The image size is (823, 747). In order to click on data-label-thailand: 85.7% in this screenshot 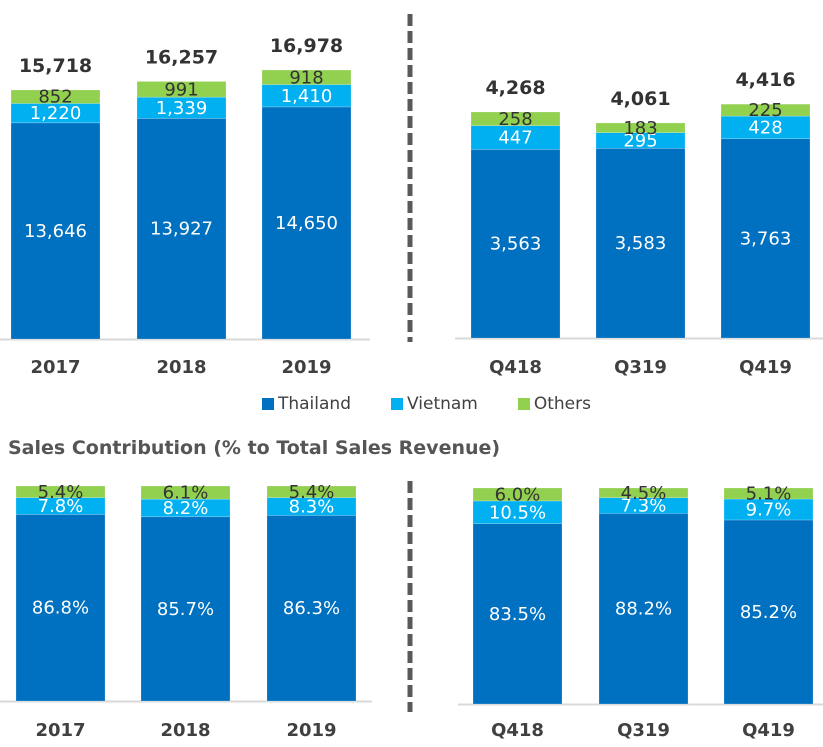, I will do `click(185, 609)`.